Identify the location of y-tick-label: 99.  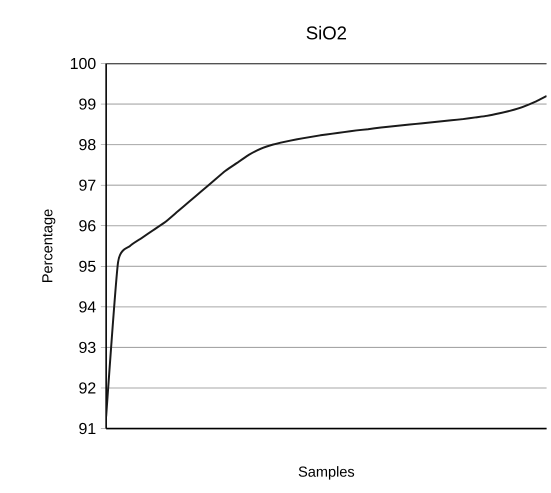
(87, 104).